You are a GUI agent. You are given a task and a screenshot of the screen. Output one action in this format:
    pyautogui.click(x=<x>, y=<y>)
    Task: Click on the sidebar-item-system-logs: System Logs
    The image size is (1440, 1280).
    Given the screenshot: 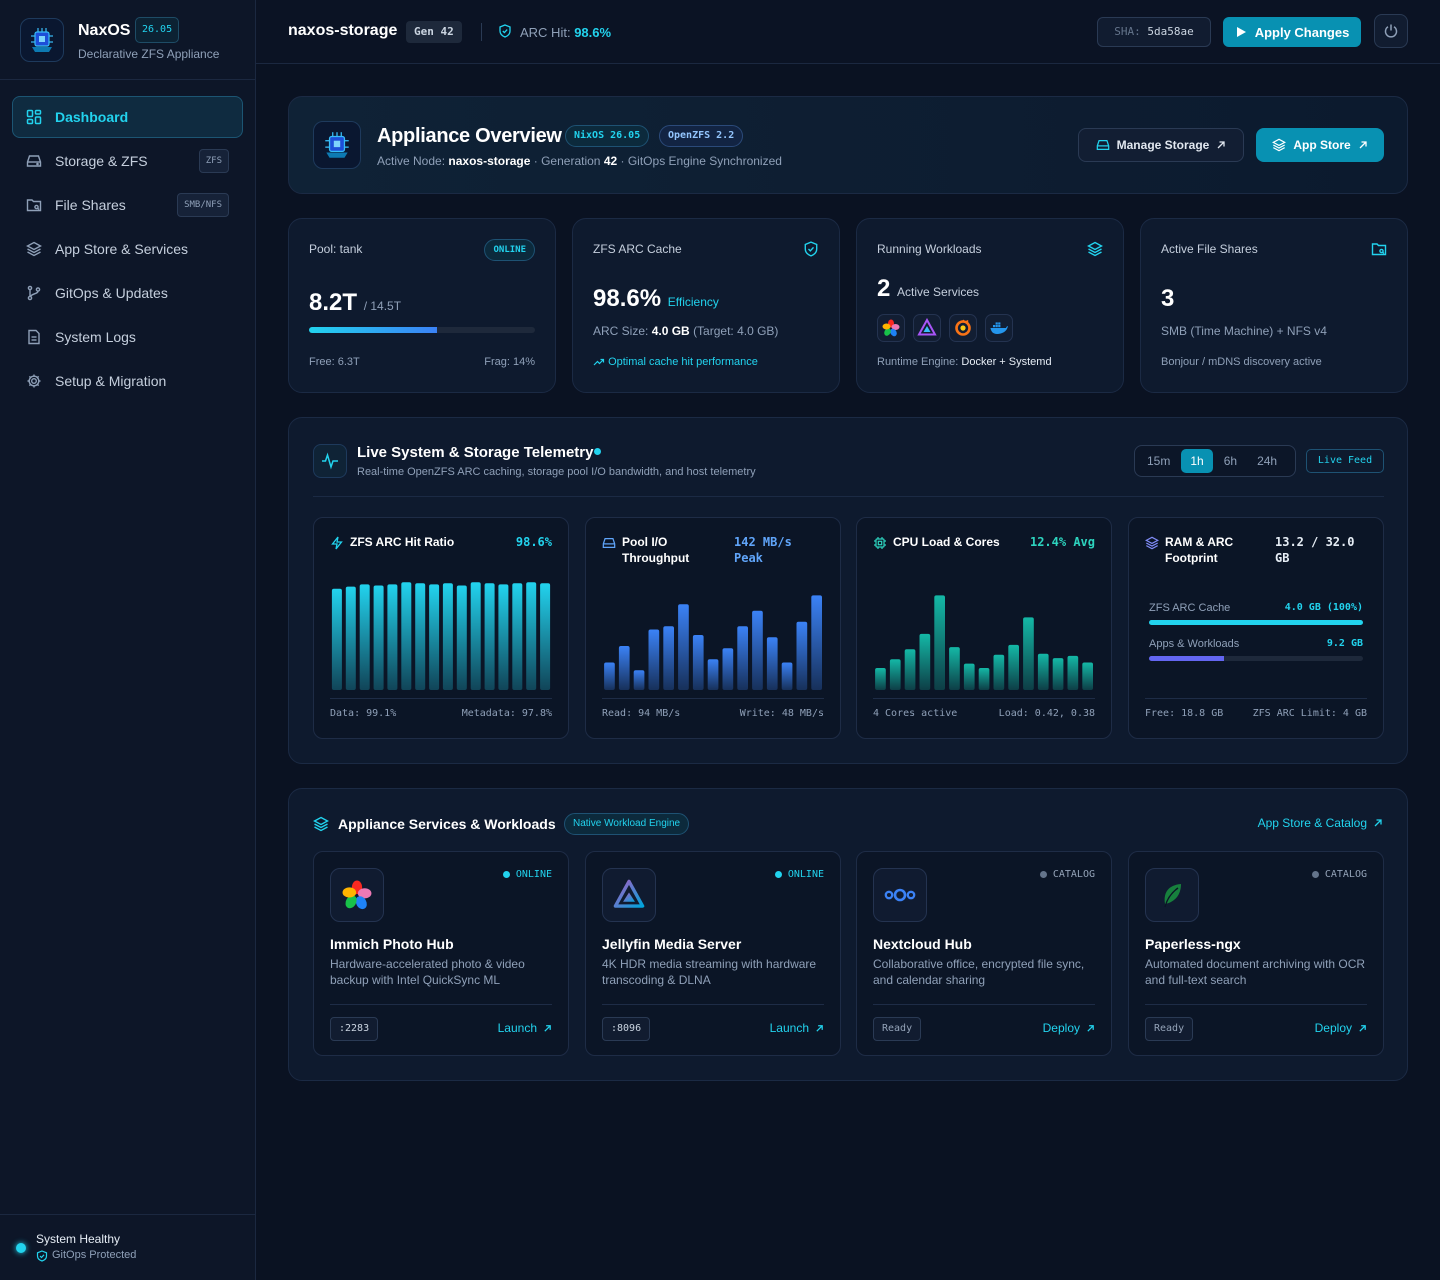 What is the action you would take?
    pyautogui.click(x=127, y=337)
    